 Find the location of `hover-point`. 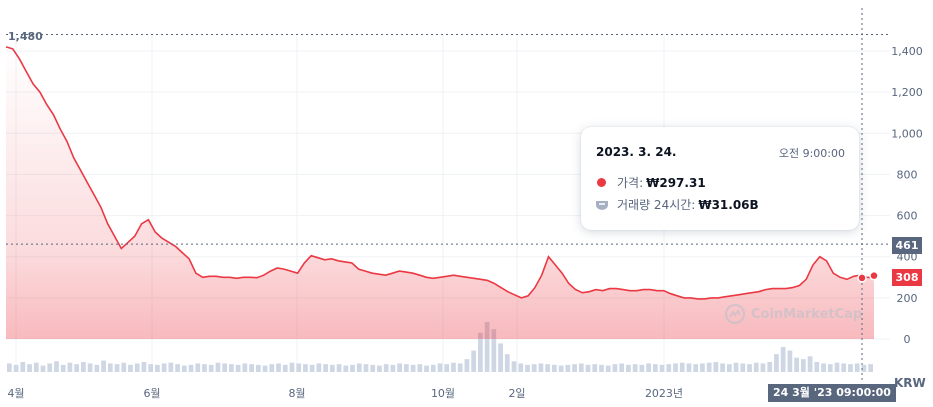

hover-point is located at coordinates (862, 278).